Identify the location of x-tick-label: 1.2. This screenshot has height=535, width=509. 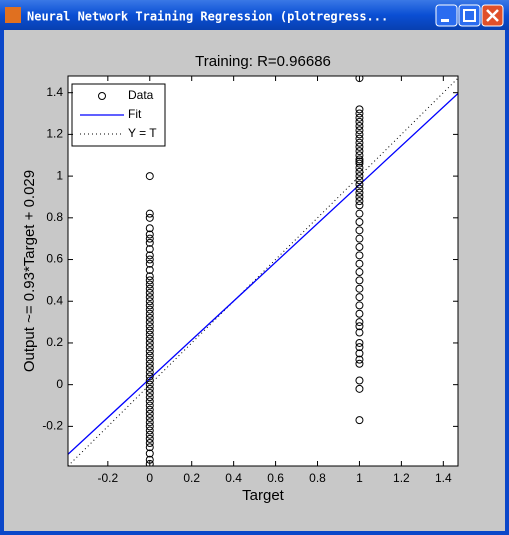
(401, 478).